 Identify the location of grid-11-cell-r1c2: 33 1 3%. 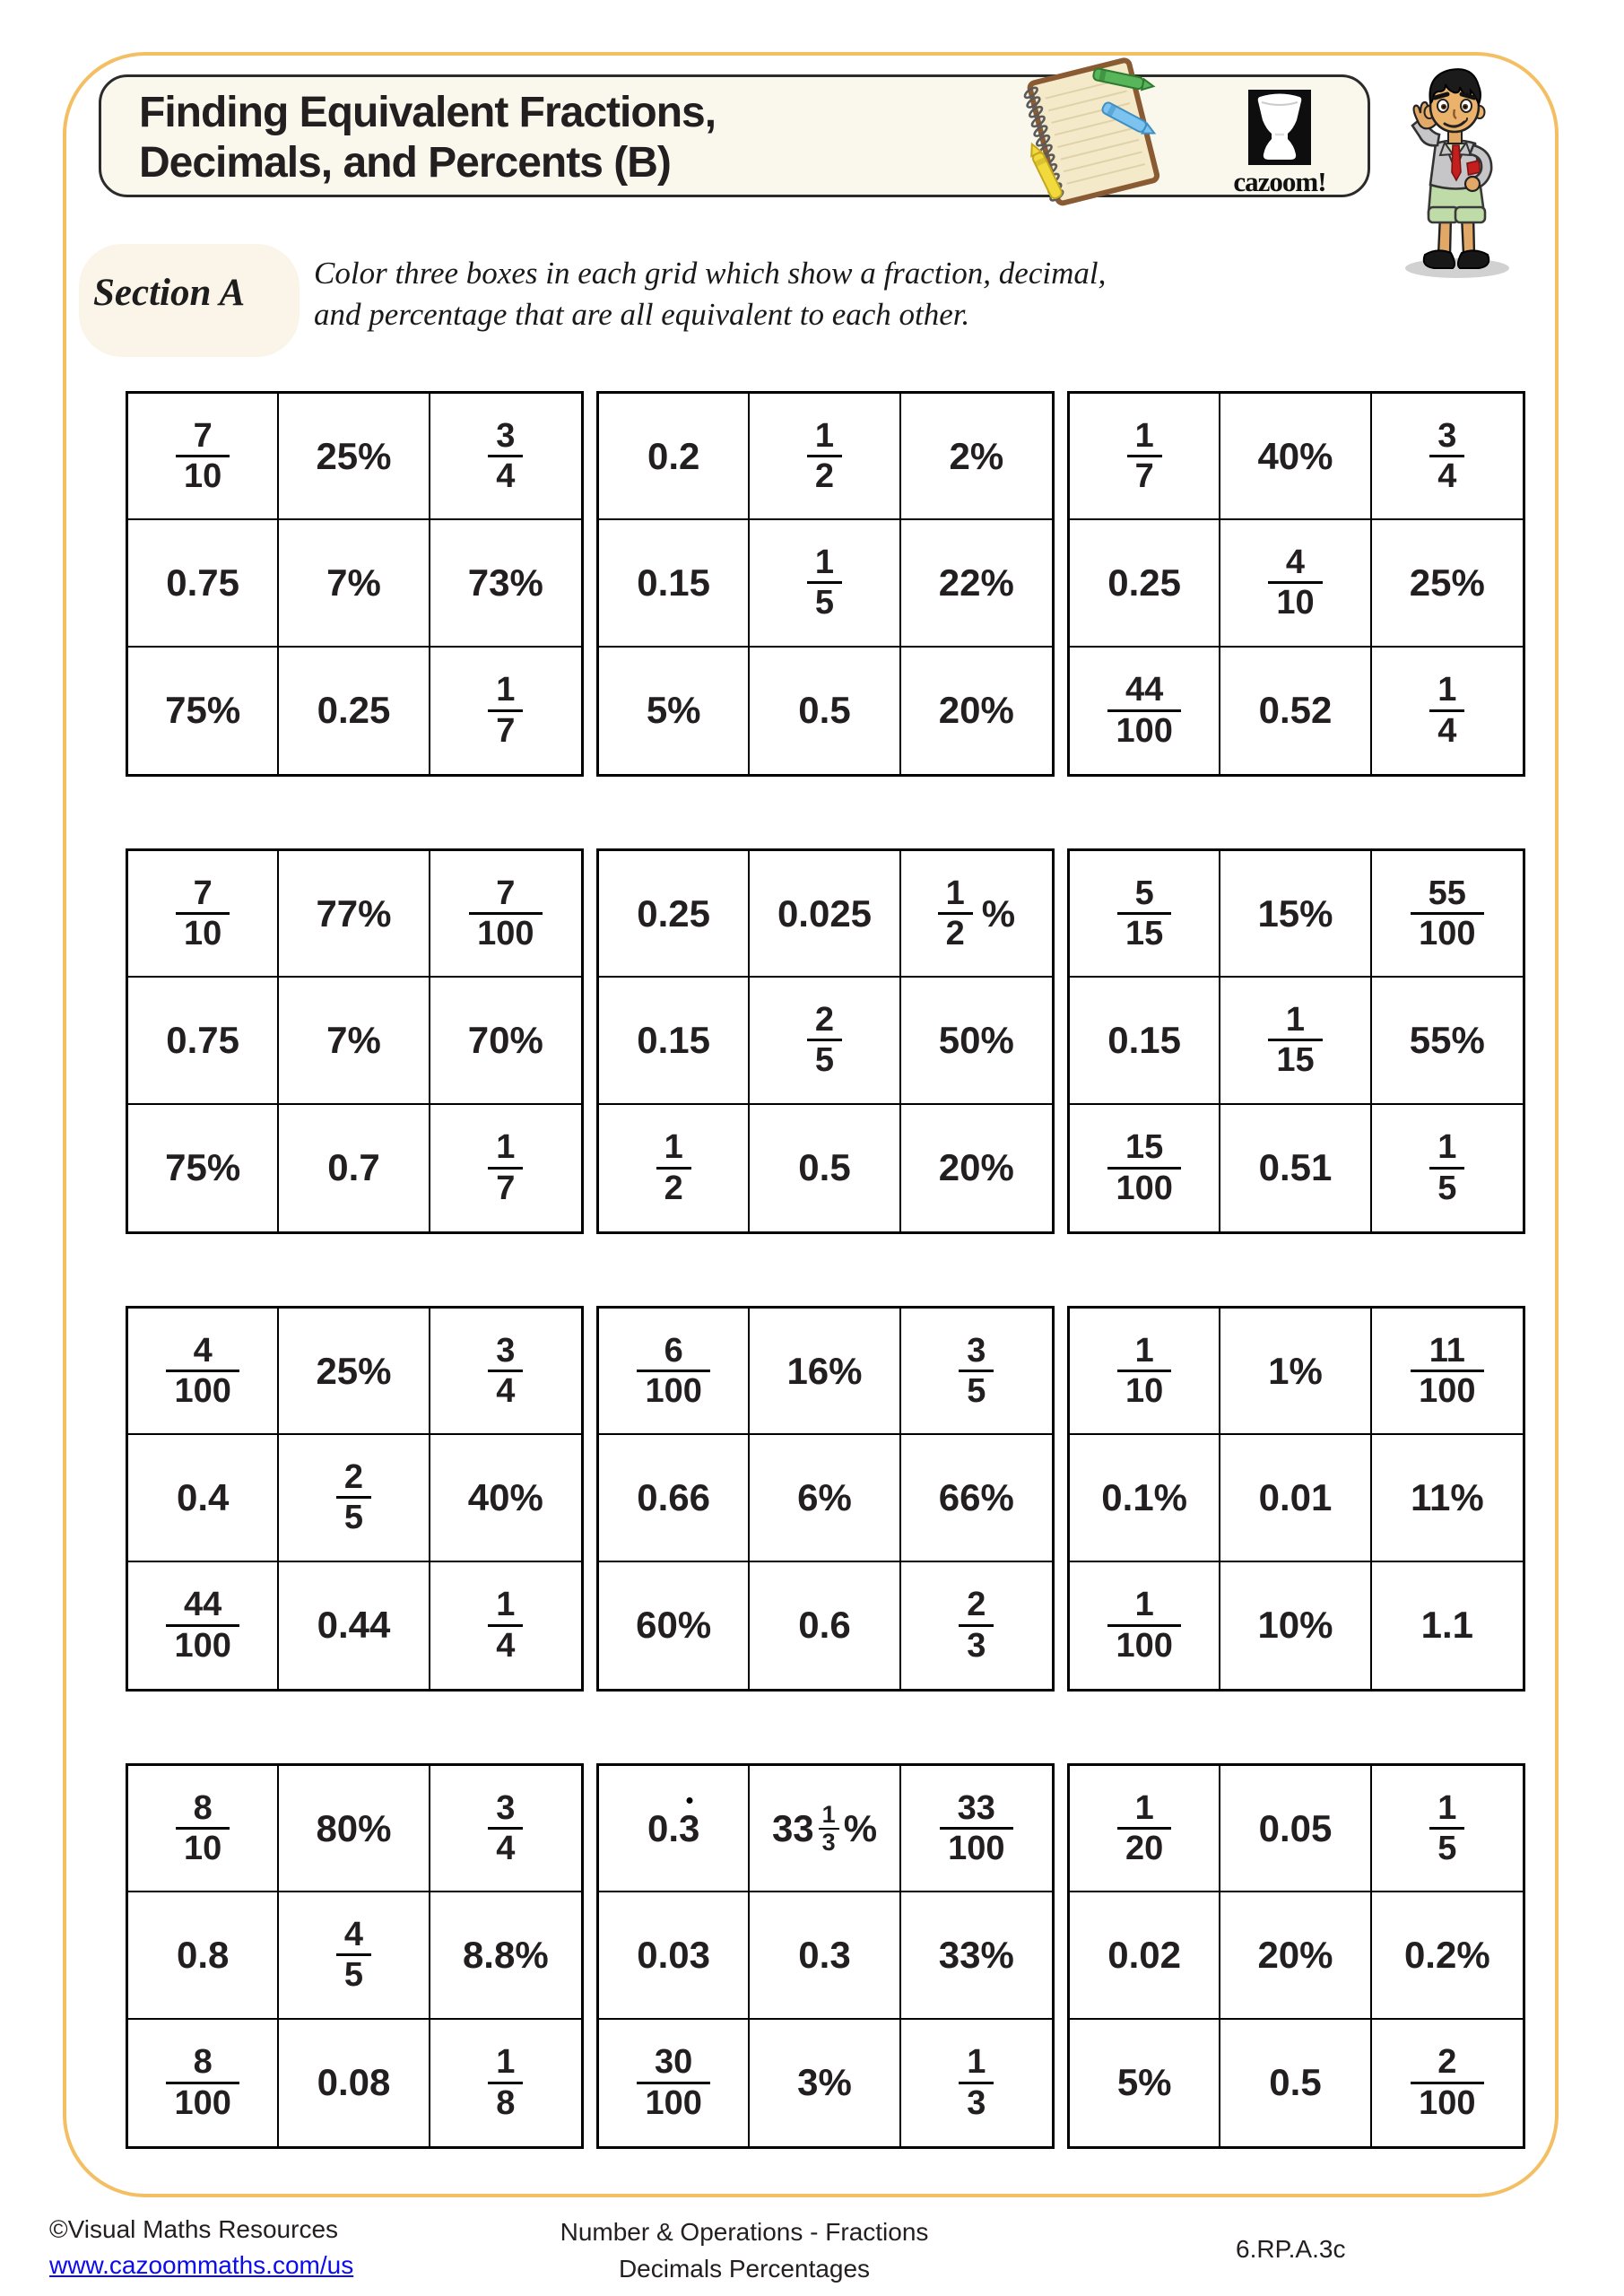
(825, 1829).